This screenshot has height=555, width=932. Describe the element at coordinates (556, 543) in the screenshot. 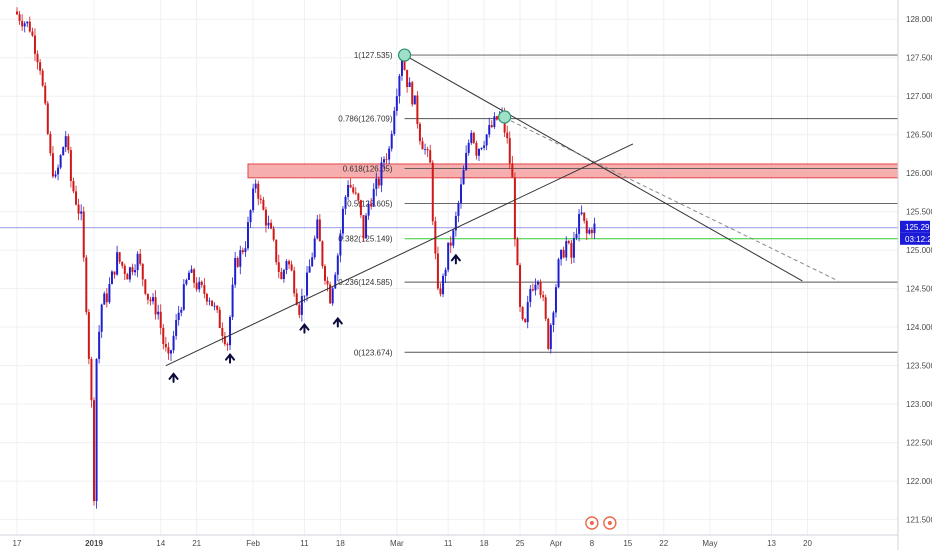

I see `x-tick-label: Apr` at that location.